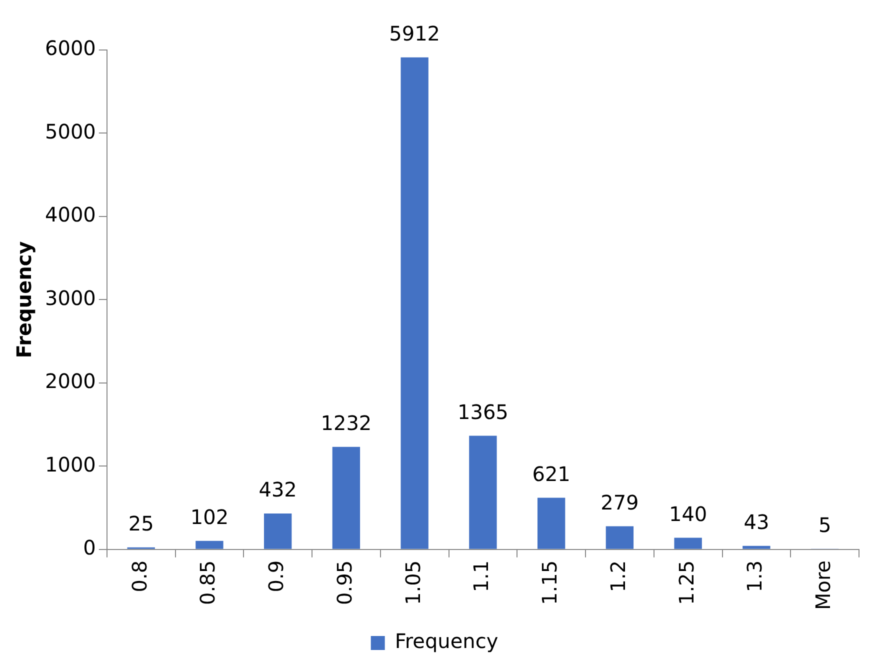  What do you see at coordinates (139, 576) in the screenshot?
I see `x-tick-label: 0.8` at bounding box center [139, 576].